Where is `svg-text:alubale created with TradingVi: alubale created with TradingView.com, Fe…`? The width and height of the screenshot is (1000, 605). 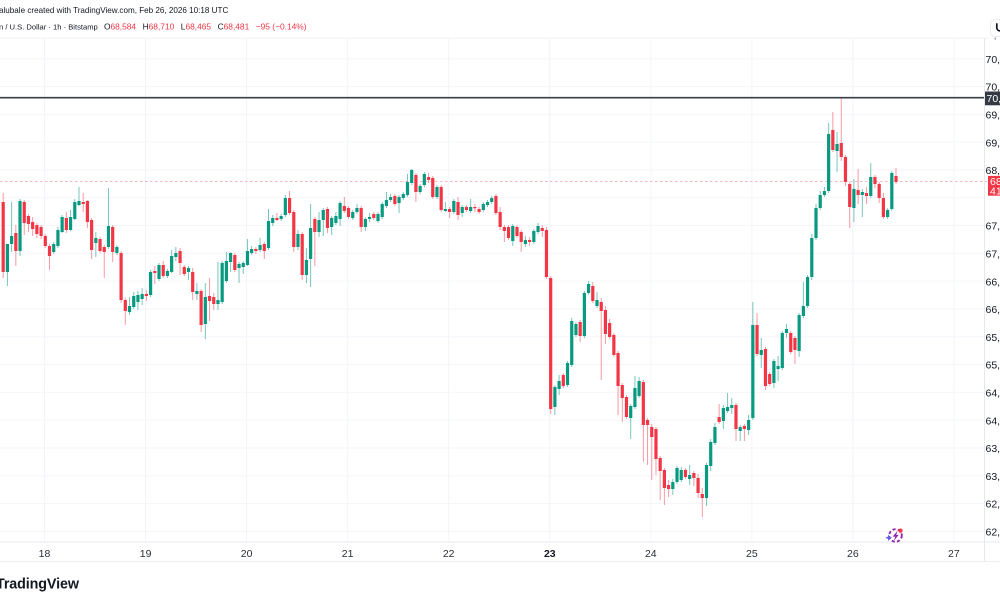
svg-text:alubale created with TradingVi: alubale created with TradingView.com, Fe… is located at coordinates (114, 10).